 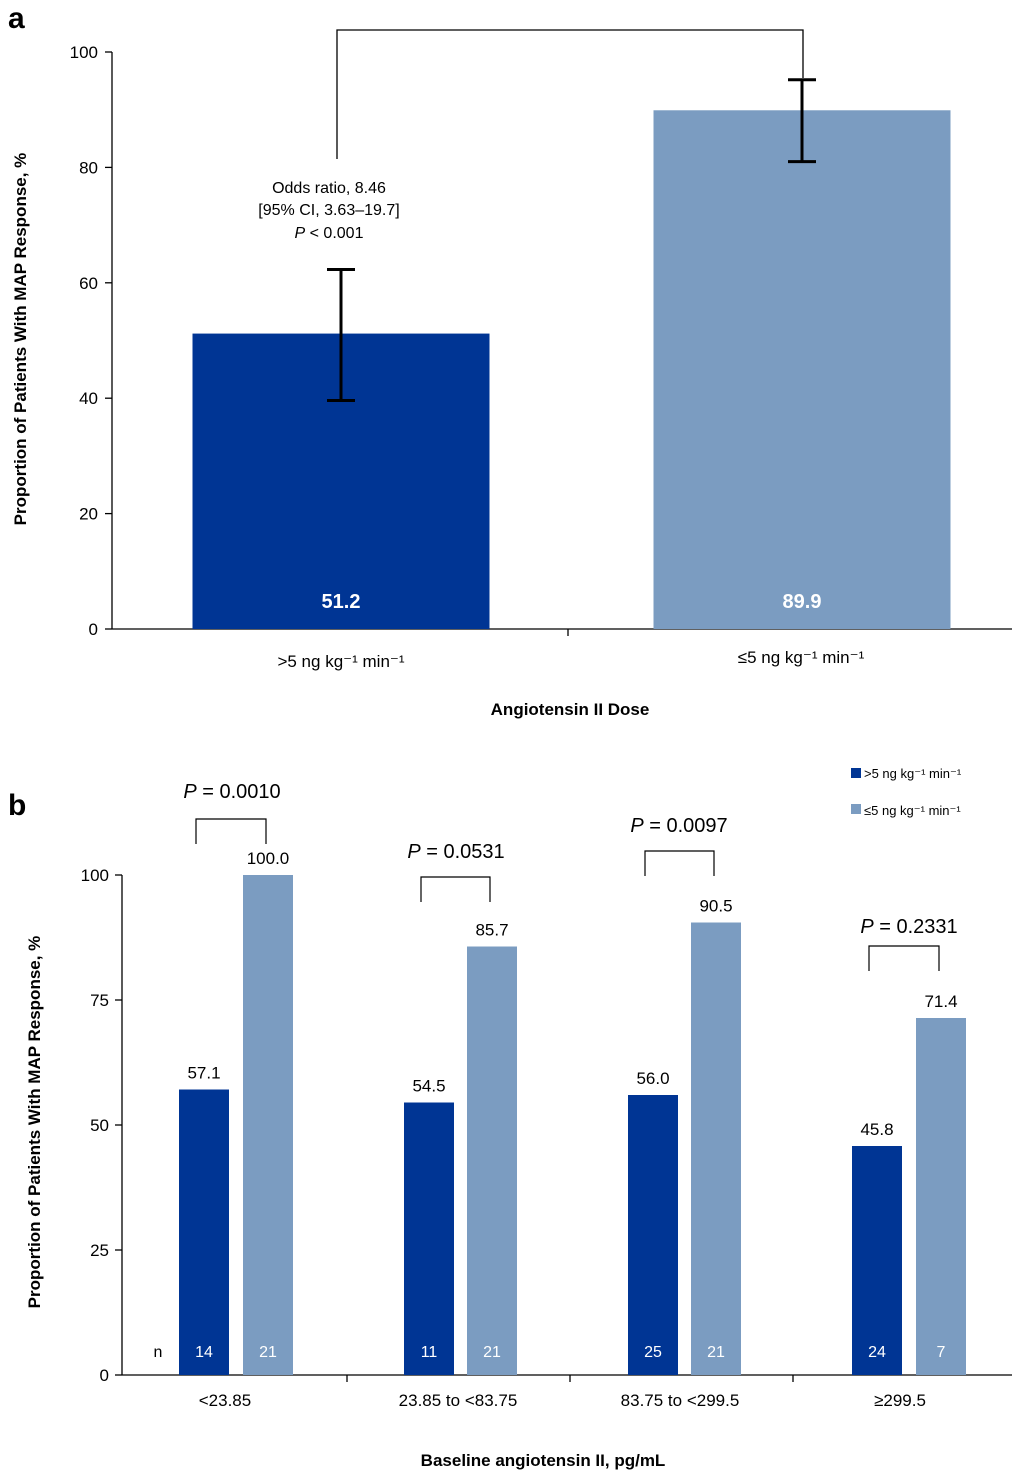 I want to click on panel-b-x-tick-label: 23.85 to <83.75, so click(x=458, y=1400).